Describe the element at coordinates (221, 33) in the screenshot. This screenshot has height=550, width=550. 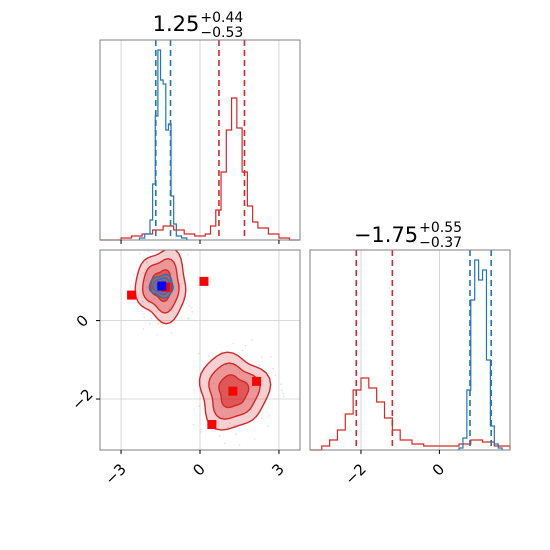
I see `param1-title-minus: −0.53` at that location.